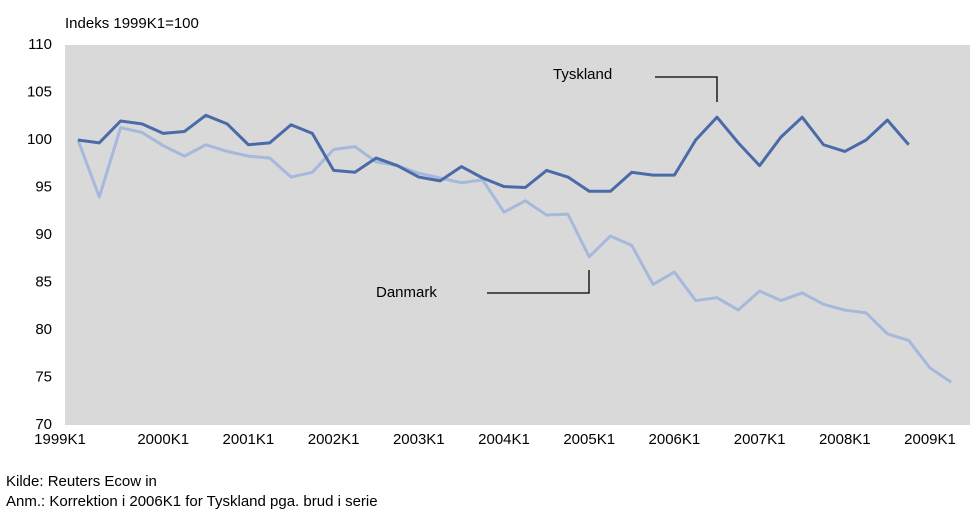 The width and height of the screenshot is (976, 519). I want to click on y-tick-label: 110, so click(40, 44).